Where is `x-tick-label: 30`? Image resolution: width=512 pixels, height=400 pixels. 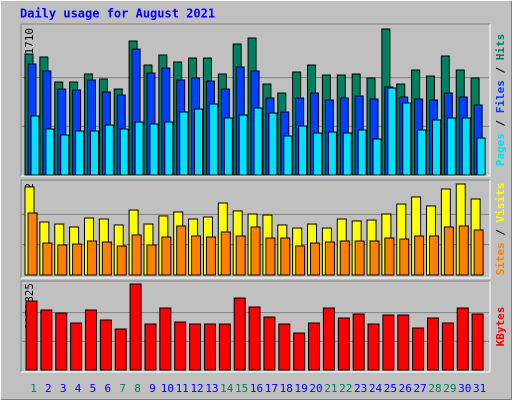
x-tick-label: 30 is located at coordinates (464, 388).